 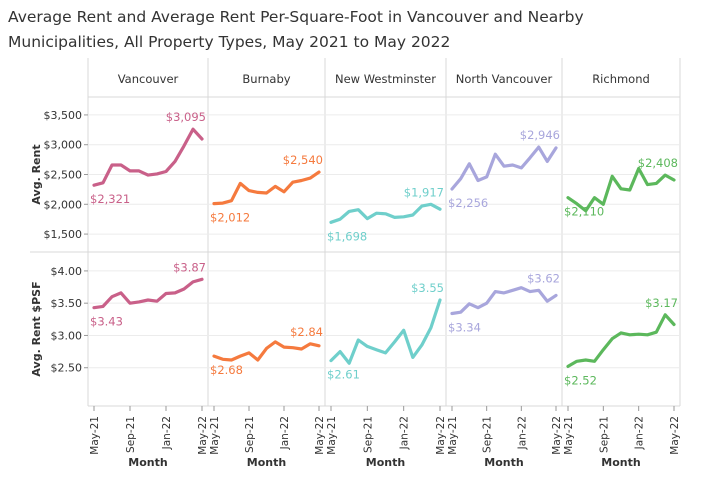 I want to click on data-label-first: $1,698, so click(x=347, y=236).